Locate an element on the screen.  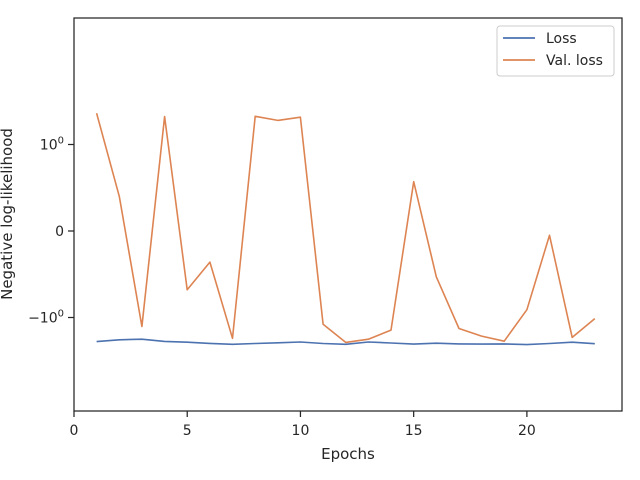
series-line-loss is located at coordinates (345, 342).